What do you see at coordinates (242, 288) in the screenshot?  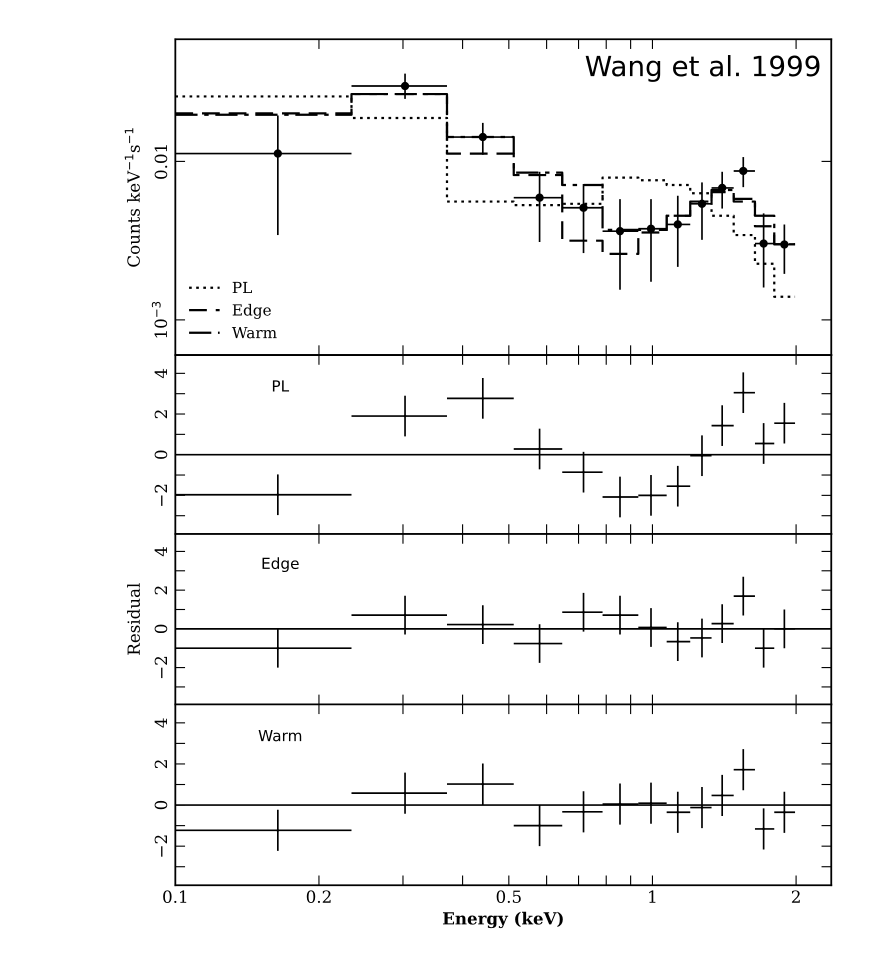 I see `legend-label: PL` at bounding box center [242, 288].